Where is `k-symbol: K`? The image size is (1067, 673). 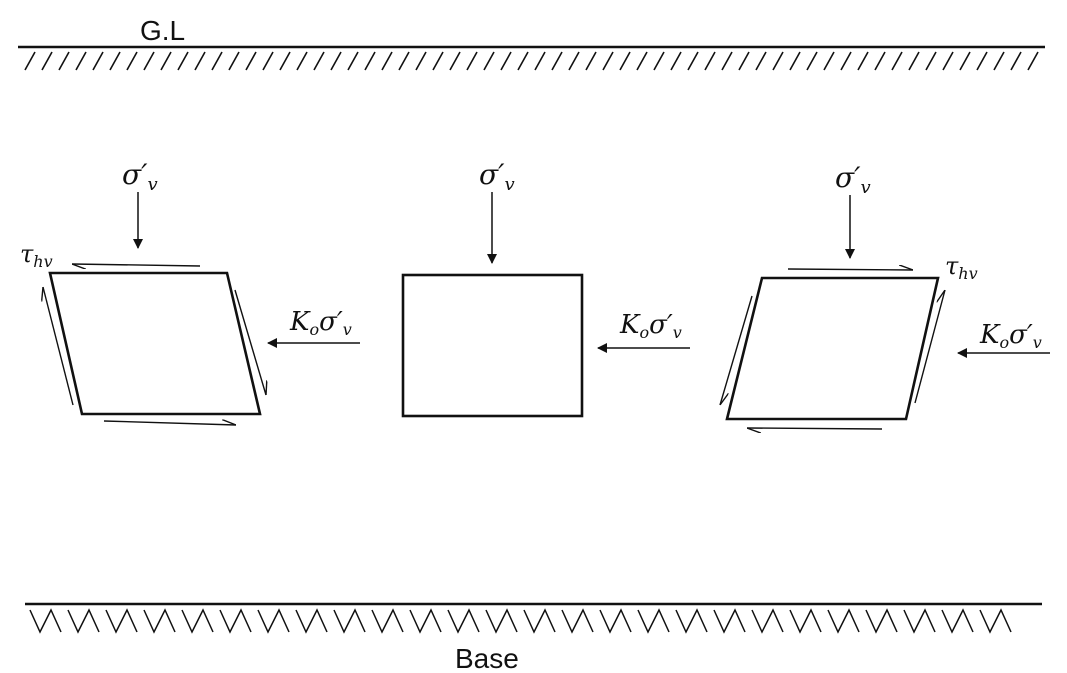 k-symbol: K is located at coordinates (630, 325).